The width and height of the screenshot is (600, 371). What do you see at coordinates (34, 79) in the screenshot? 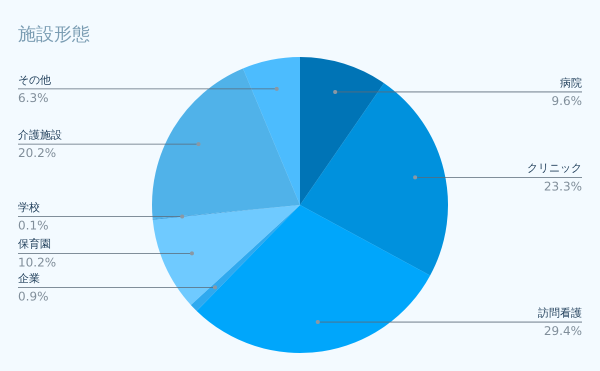
I see `slice-label: その他` at bounding box center [34, 79].